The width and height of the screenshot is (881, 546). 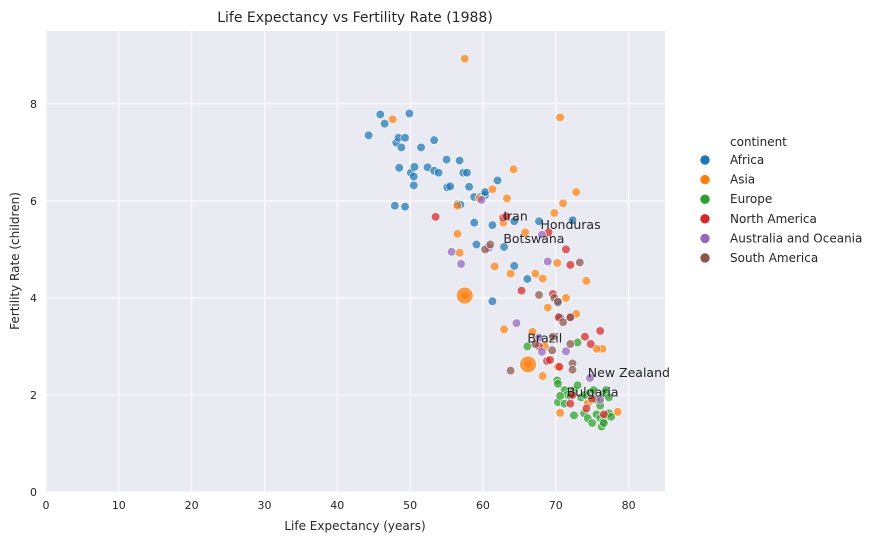 What do you see at coordinates (337, 505) in the screenshot?
I see `x-tick-label: 40` at bounding box center [337, 505].